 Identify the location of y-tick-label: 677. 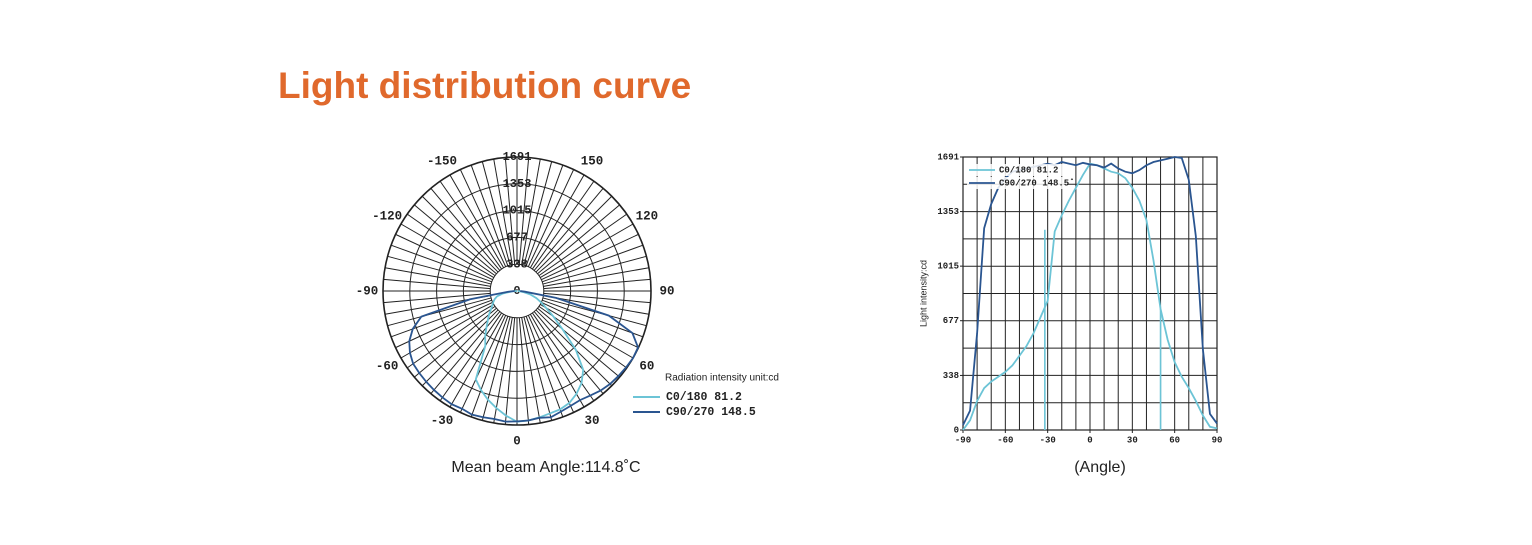
(951, 321).